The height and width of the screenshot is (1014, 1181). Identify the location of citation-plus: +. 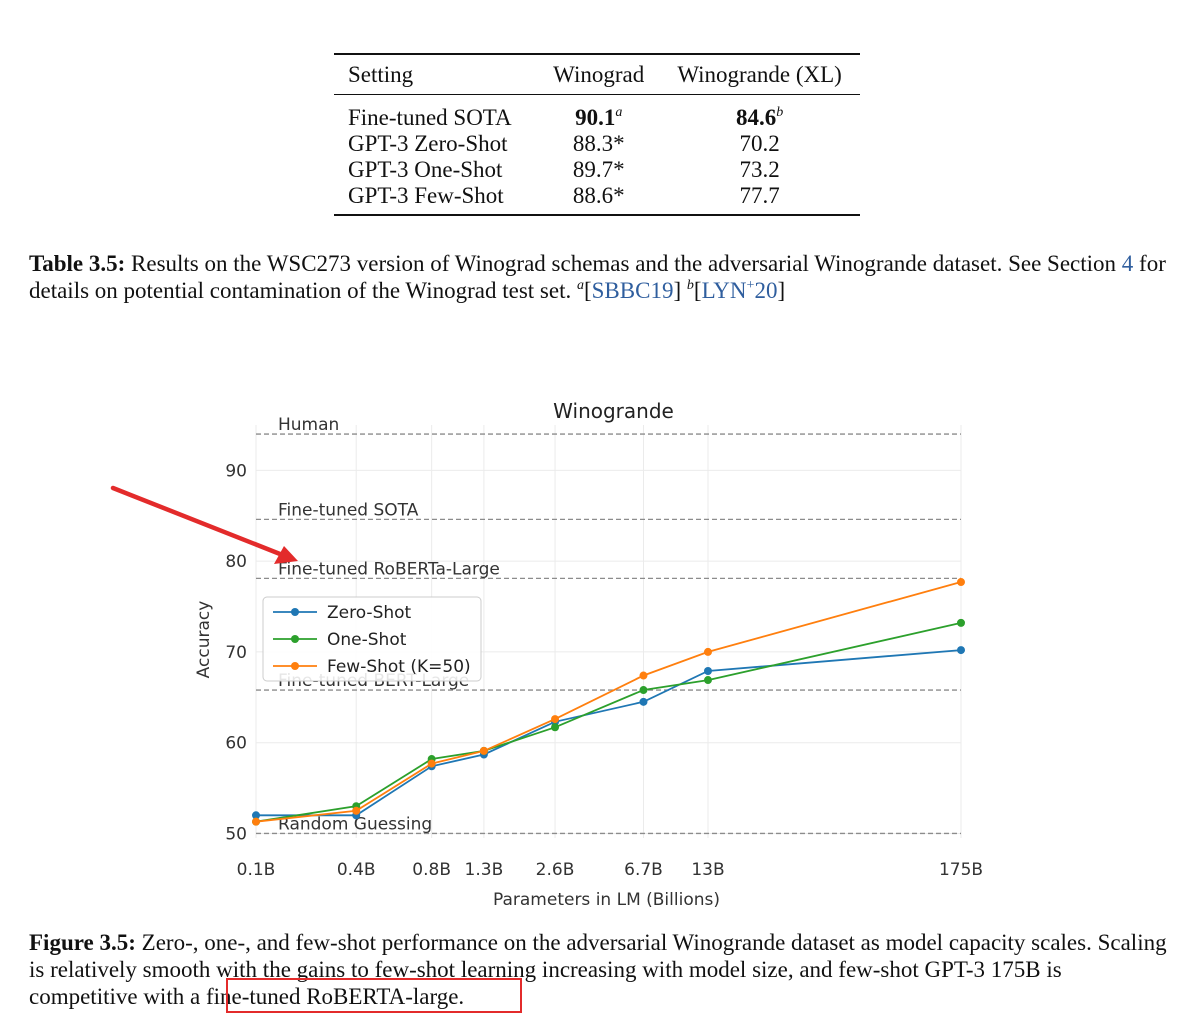
(750, 285).